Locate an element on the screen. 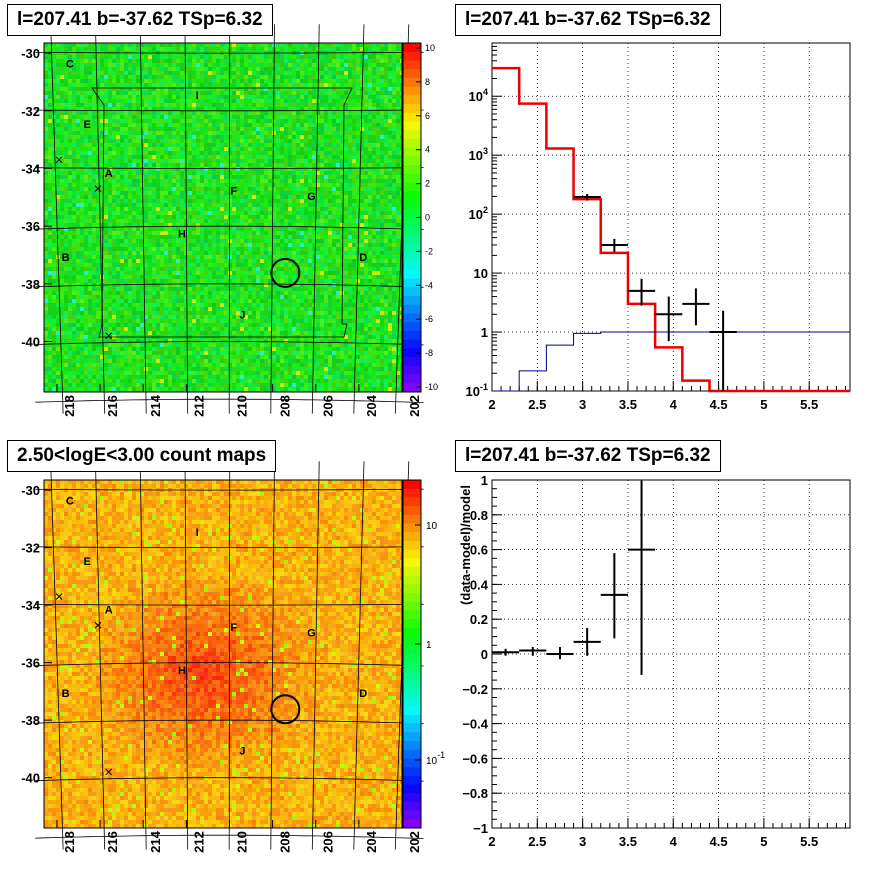 The image size is (896, 872). model-histogram is located at coordinates (671, 229).